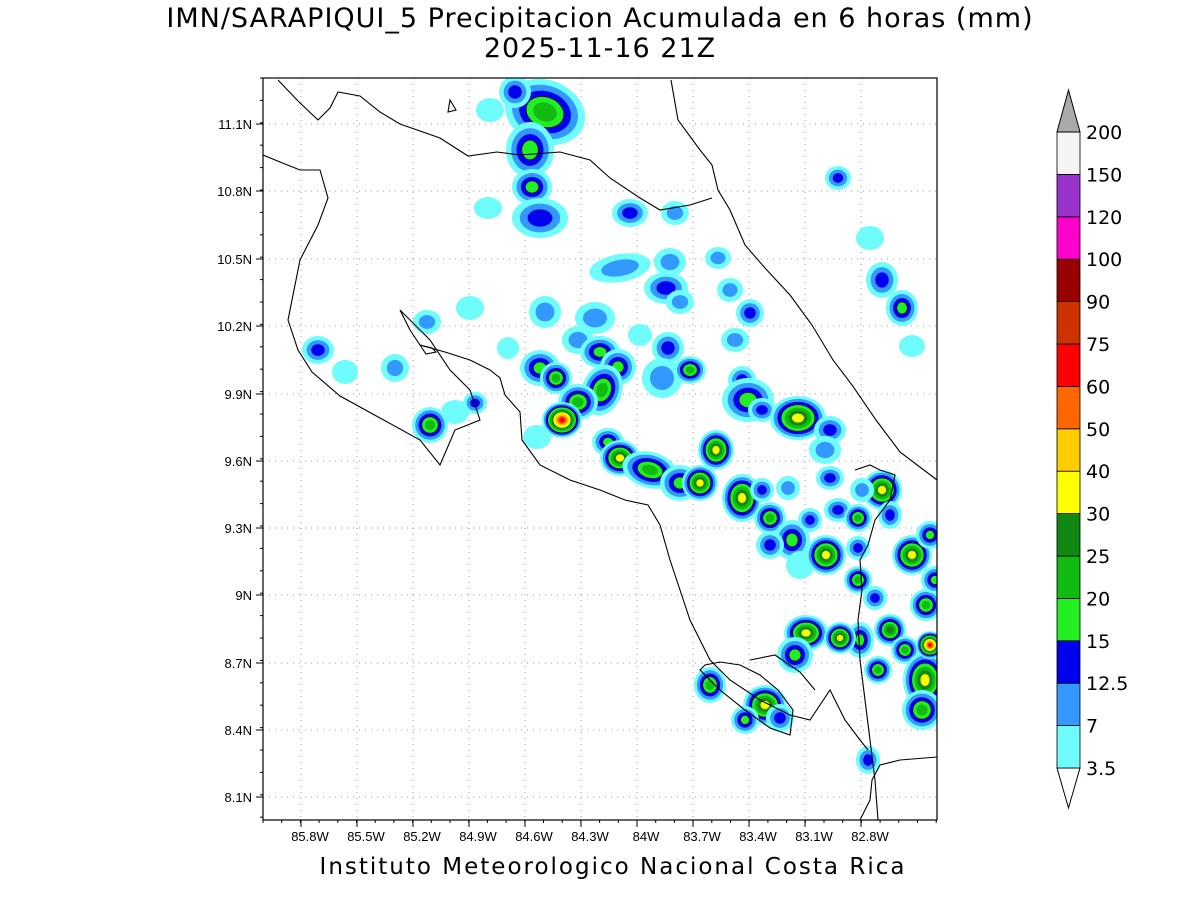 Image resolution: width=1200 pixels, height=900 pixels. Describe the element at coordinates (1098, 387) in the screenshot. I see `colorbar-label: 60` at that location.